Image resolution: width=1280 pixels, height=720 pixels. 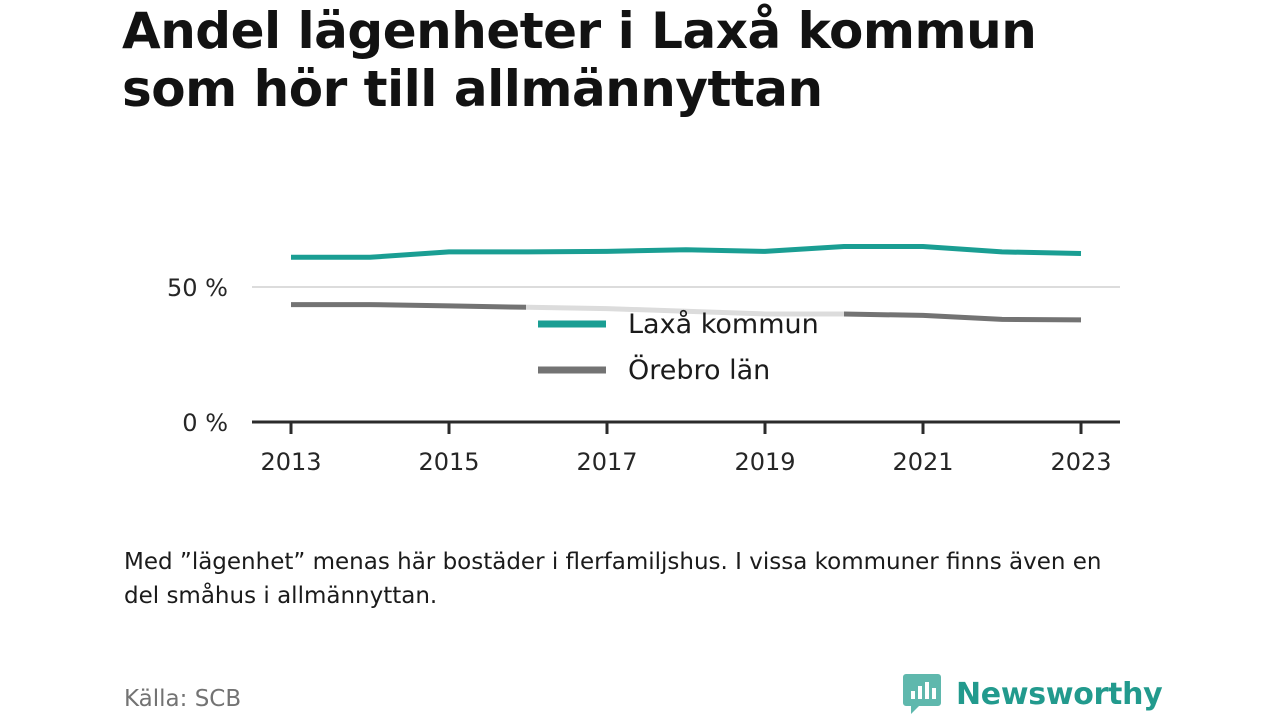 What do you see at coordinates (183, 699) in the screenshot?
I see `source-label: Källa: SCB` at bounding box center [183, 699].